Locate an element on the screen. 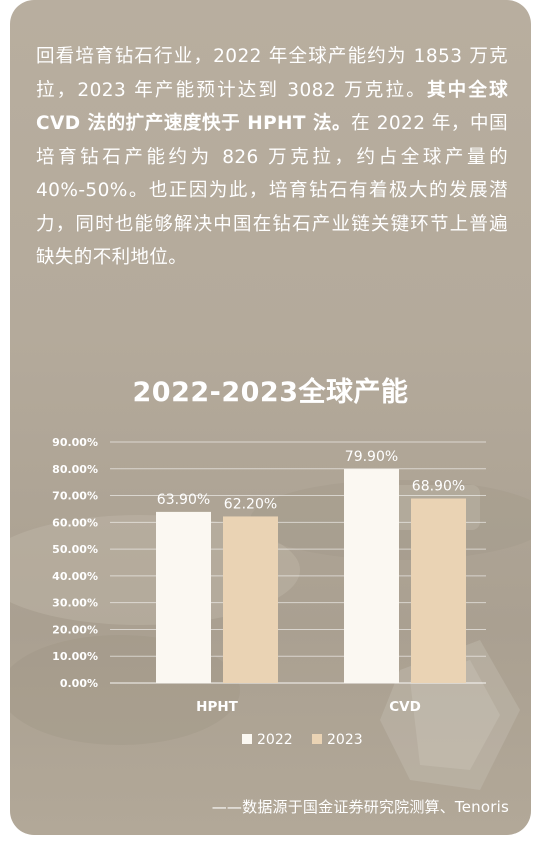 This screenshot has width=533, height=855. data-label: 63.90% is located at coordinates (183, 500).